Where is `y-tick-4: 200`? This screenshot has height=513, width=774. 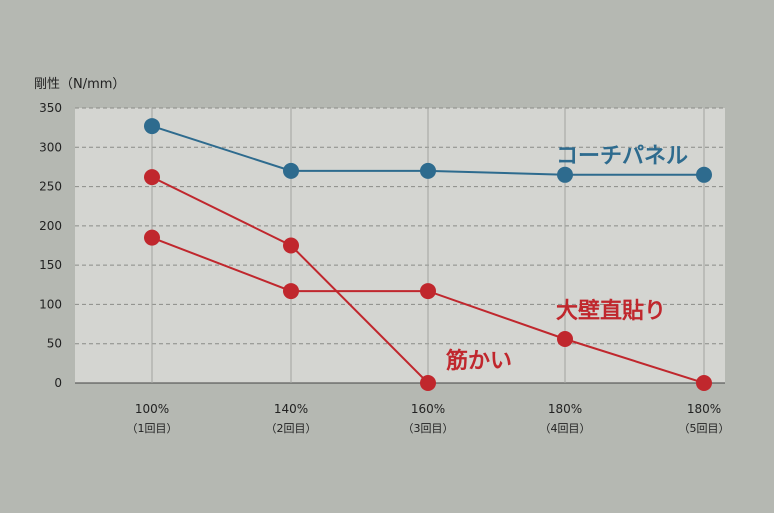 y-tick-4: 200 is located at coordinates (50, 226).